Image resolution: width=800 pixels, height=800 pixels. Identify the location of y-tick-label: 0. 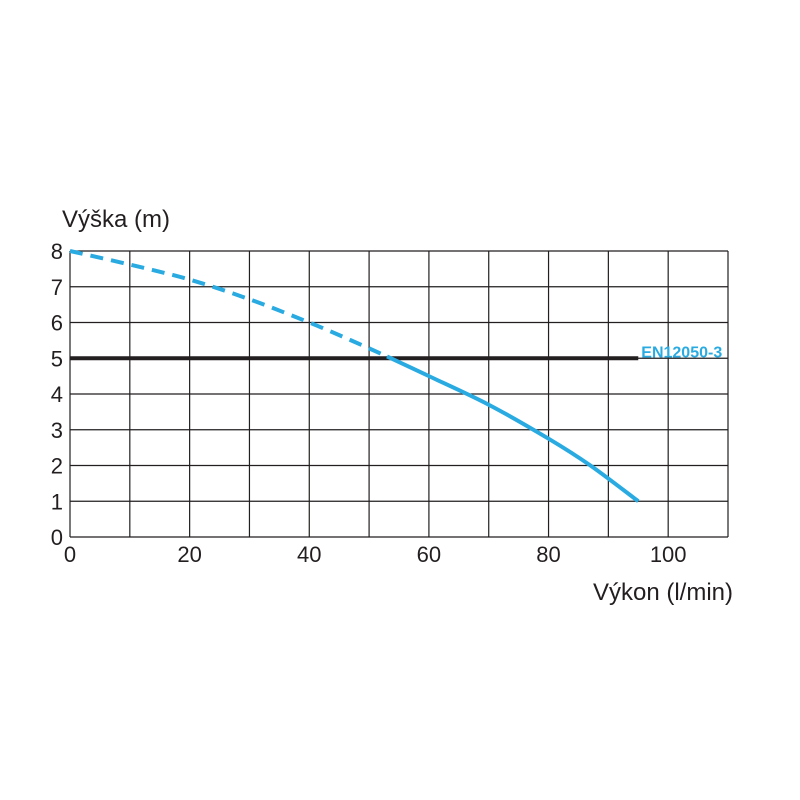
(57, 537).